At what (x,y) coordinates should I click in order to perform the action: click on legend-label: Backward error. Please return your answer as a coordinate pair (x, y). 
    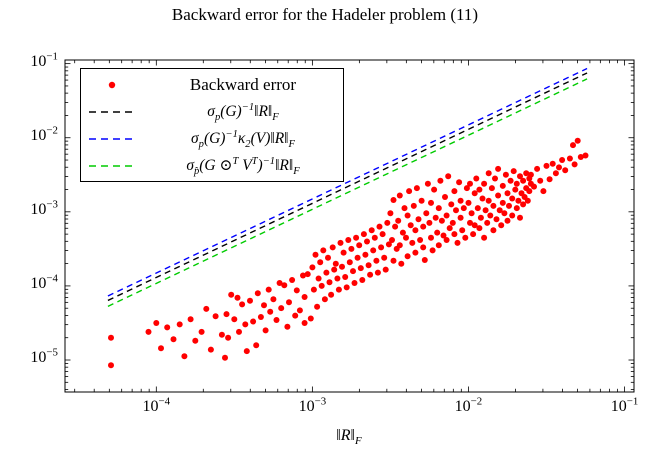
    Looking at the image, I should click on (243, 84).